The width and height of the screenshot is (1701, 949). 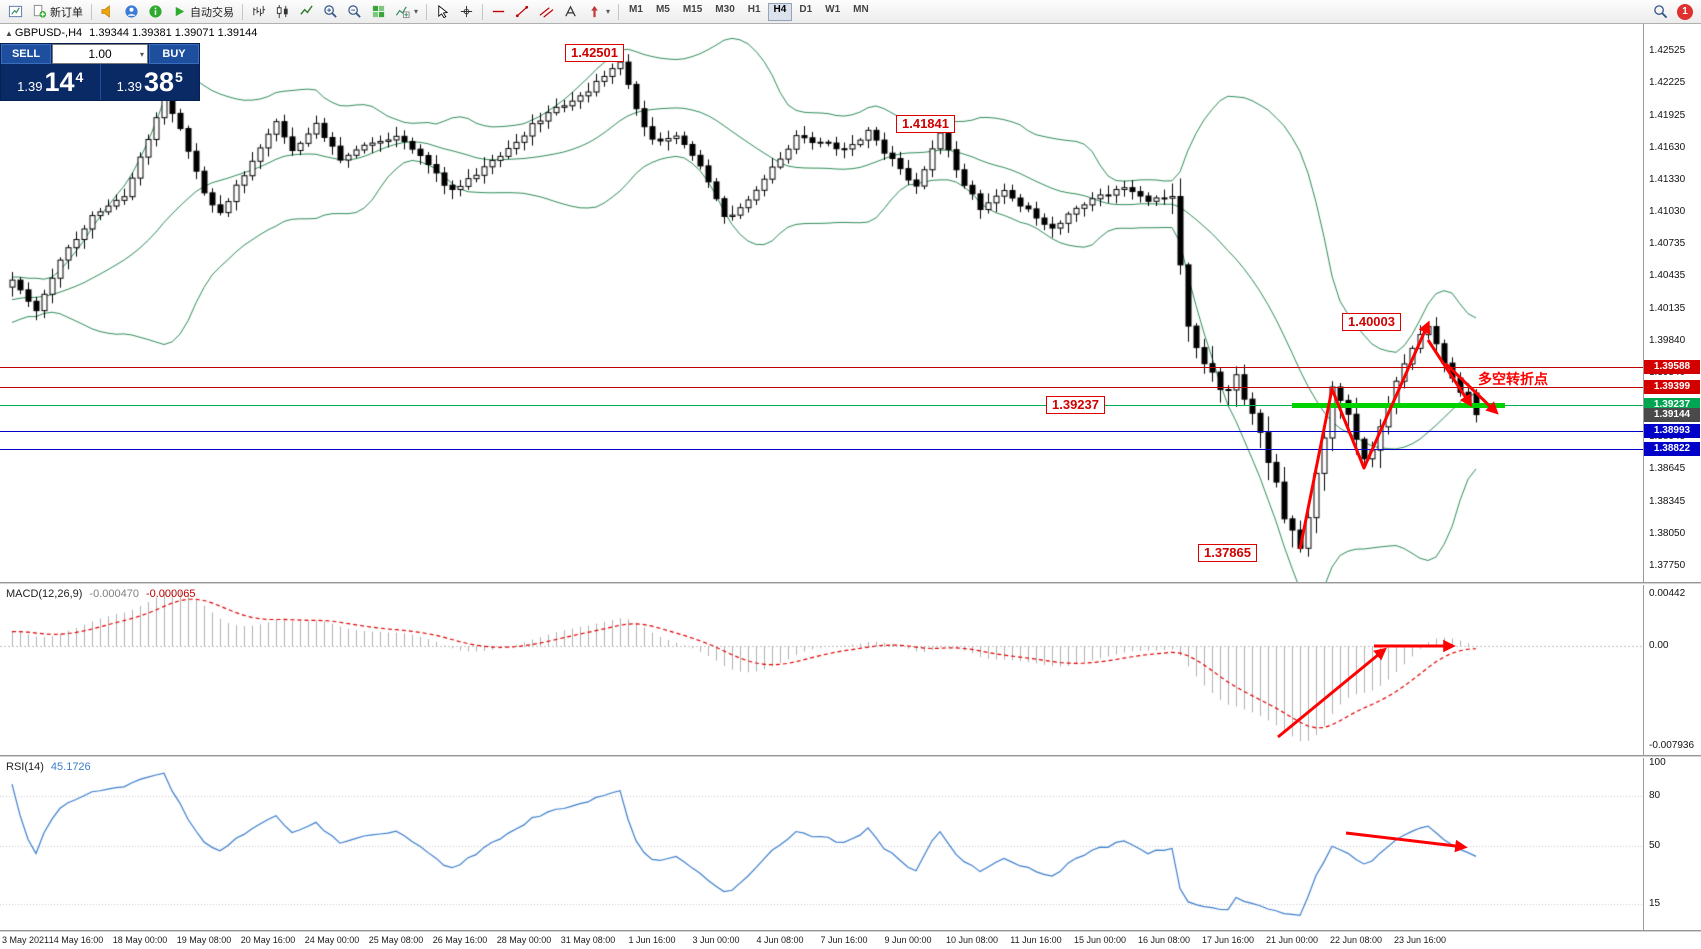 I want to click on time-axis-label: 10 Jun 08:00, so click(x=972, y=940).